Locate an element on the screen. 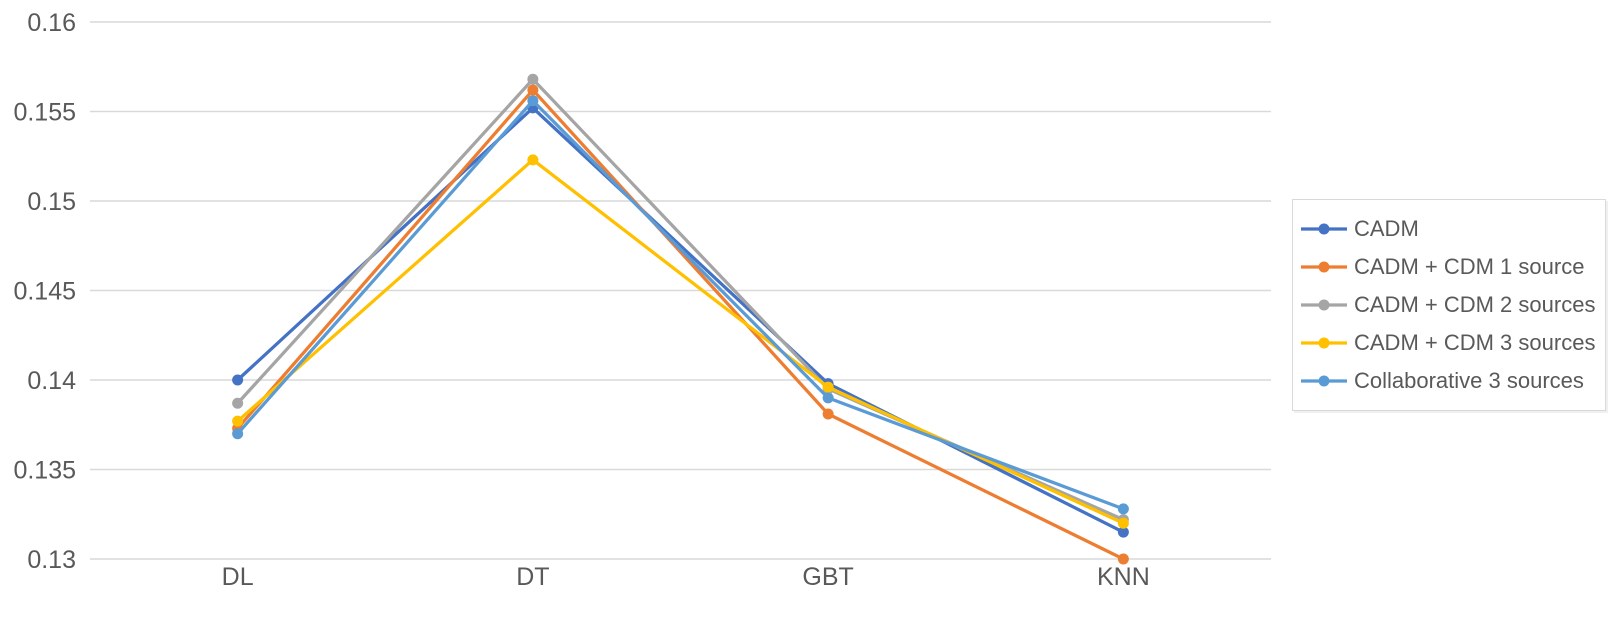 The width and height of the screenshot is (1610, 618). y-axis-tick-label: 0.155 is located at coordinates (44, 113).